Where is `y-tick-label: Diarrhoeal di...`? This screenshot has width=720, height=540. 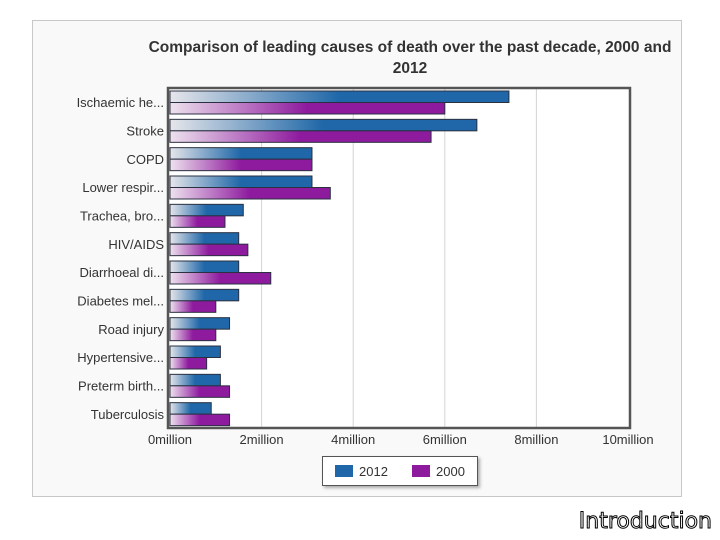
y-tick-label: Diarrhoeal di... is located at coordinates (121, 272).